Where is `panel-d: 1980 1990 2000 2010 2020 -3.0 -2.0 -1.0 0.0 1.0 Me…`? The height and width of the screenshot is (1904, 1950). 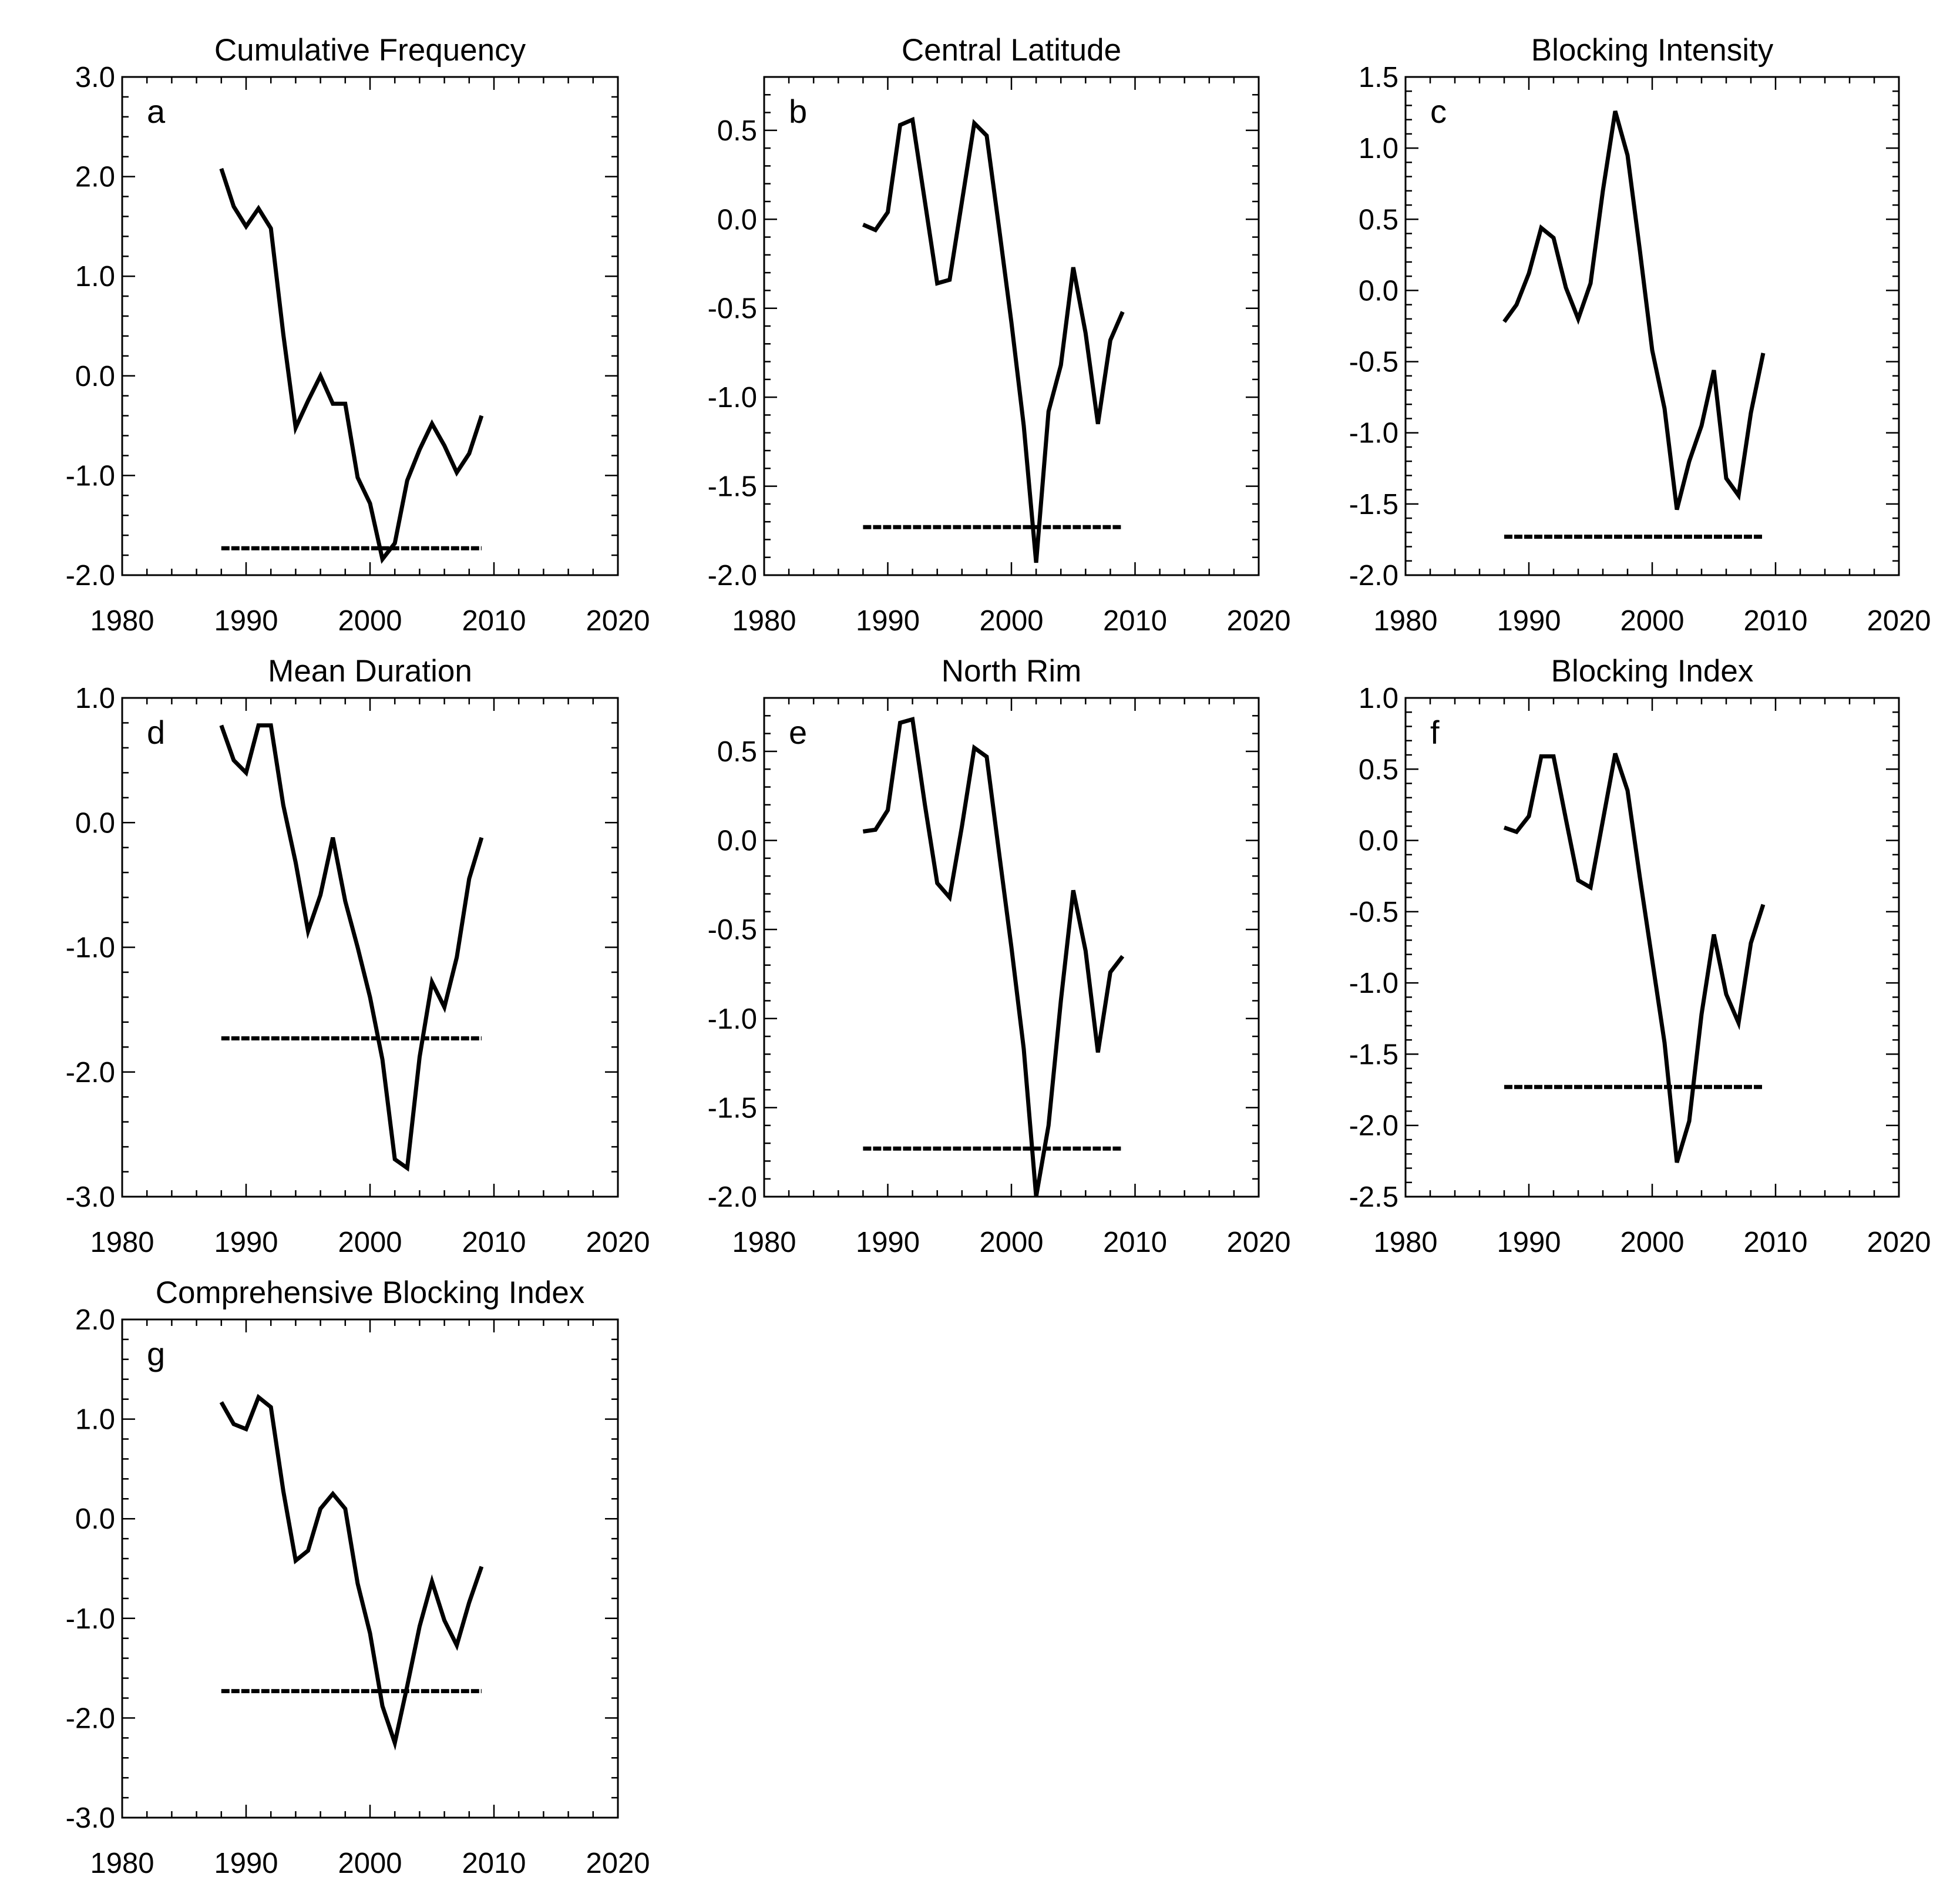
panel-d: 1980 1990 2000 2010 2020 -3.0 -2.0 -1.0 0.0 1.0 Me… is located at coordinates (358, 956).